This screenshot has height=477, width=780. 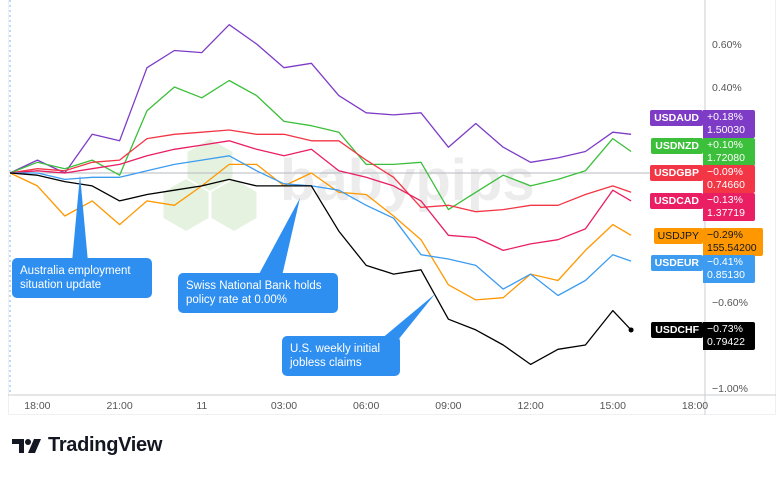 What do you see at coordinates (727, 45) in the screenshot?
I see `y-tick-label: 0.60%` at bounding box center [727, 45].